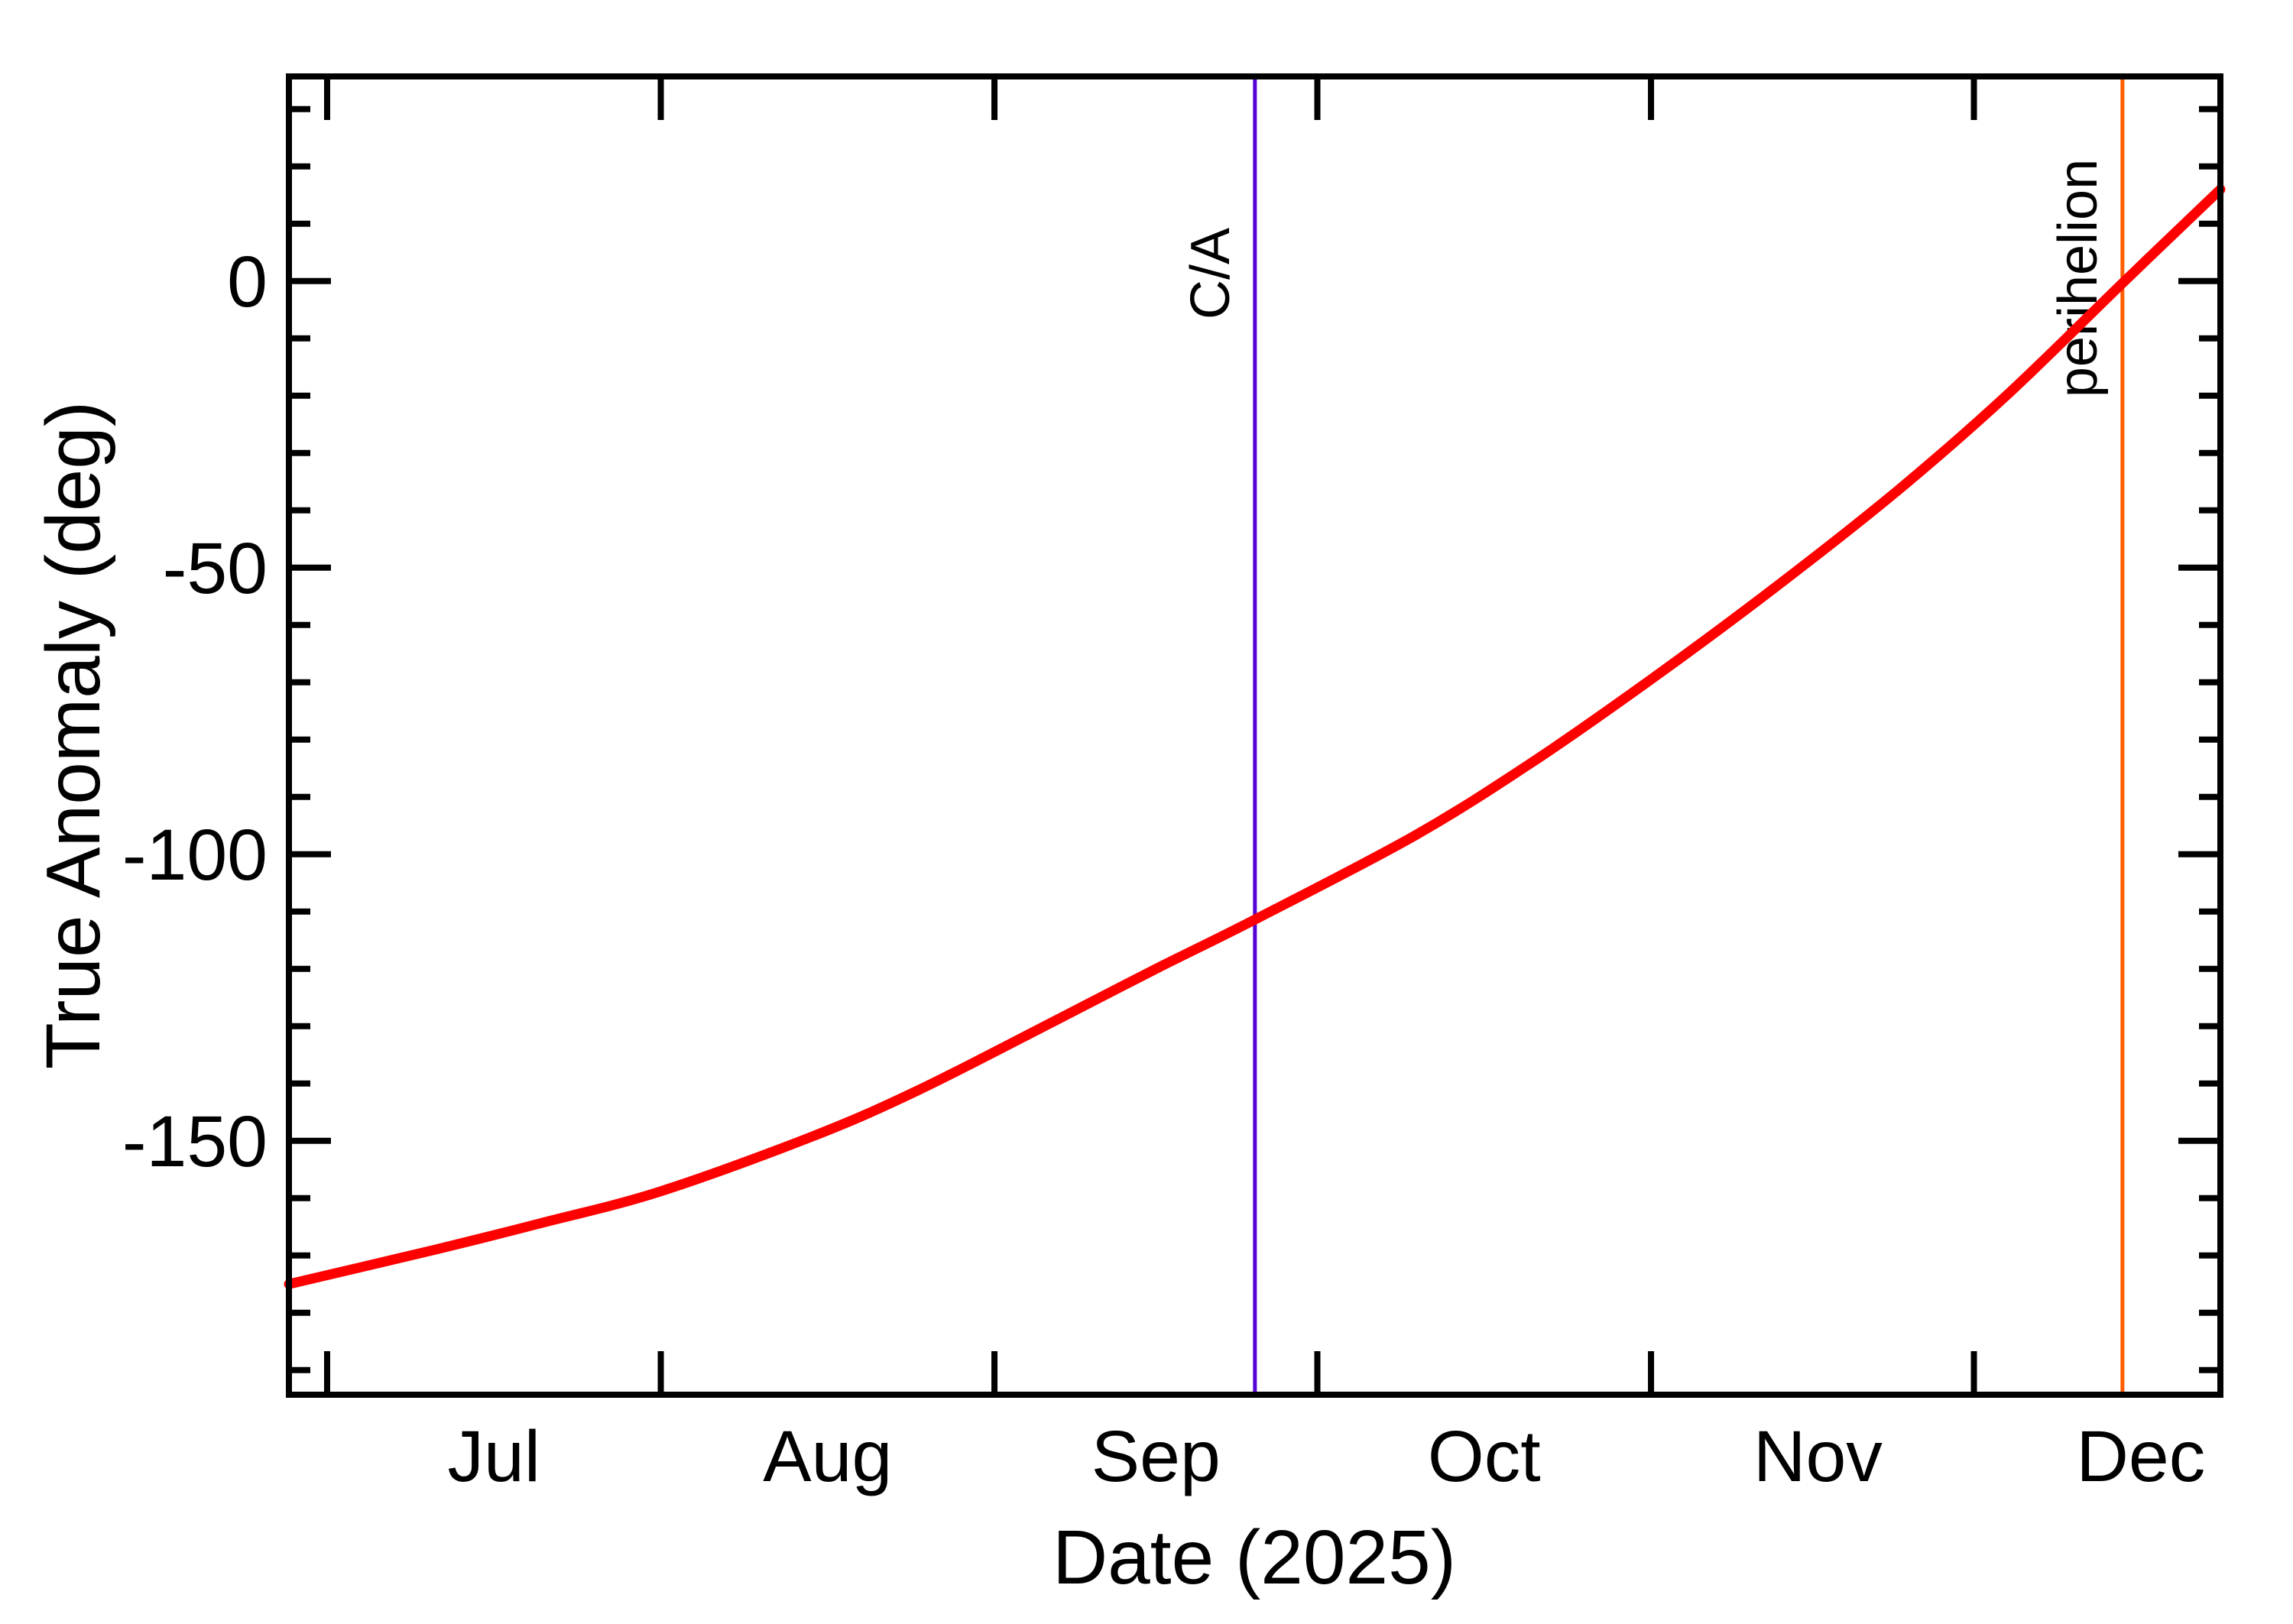  Describe the element at coordinates (195, 1141) in the screenshot. I see `y-tick-label: -150` at that location.